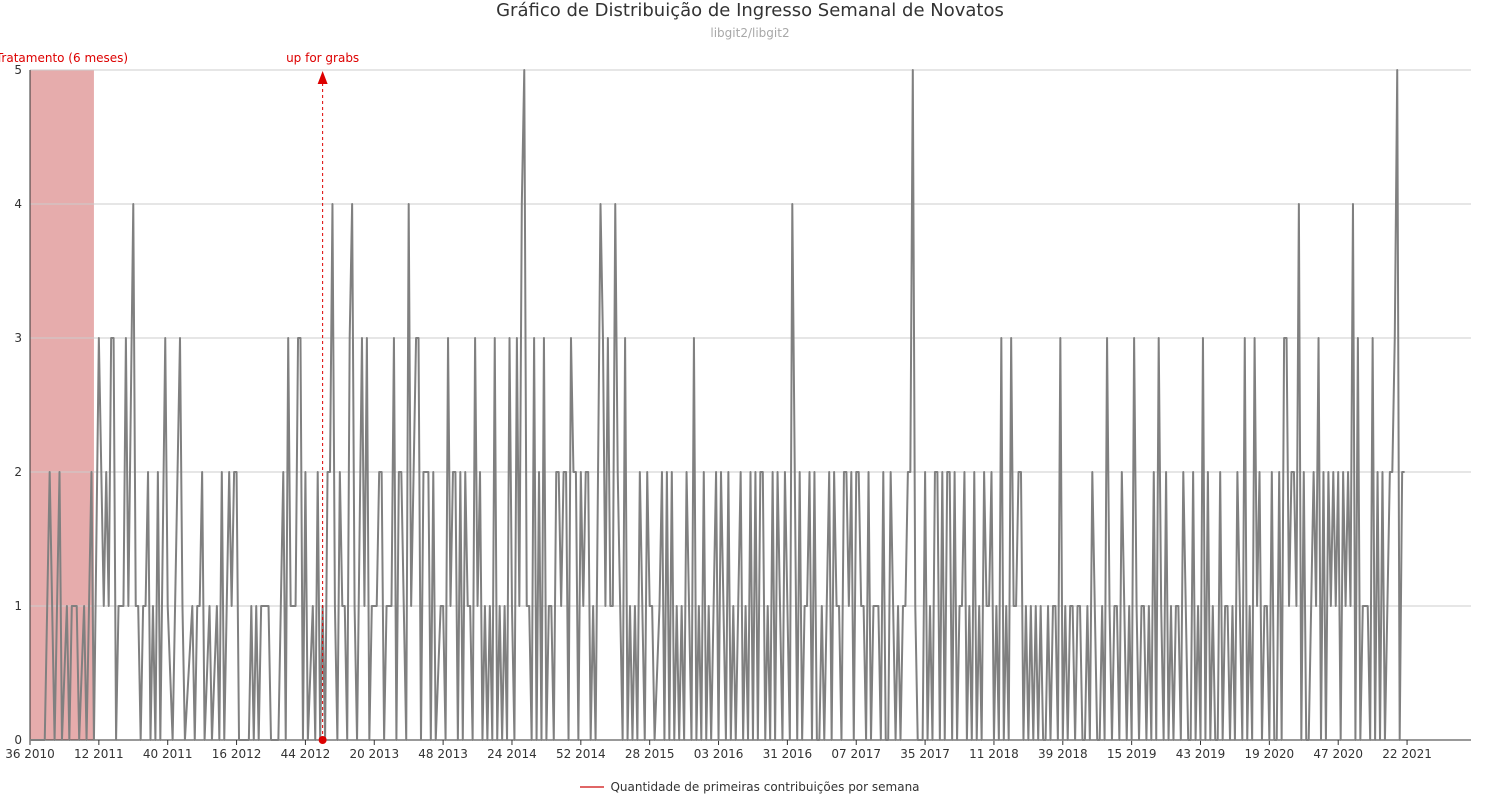 The height and width of the screenshot is (800, 1500). Describe the element at coordinates (18, 606) in the screenshot. I see `y-tick-label-1: 1` at that location.